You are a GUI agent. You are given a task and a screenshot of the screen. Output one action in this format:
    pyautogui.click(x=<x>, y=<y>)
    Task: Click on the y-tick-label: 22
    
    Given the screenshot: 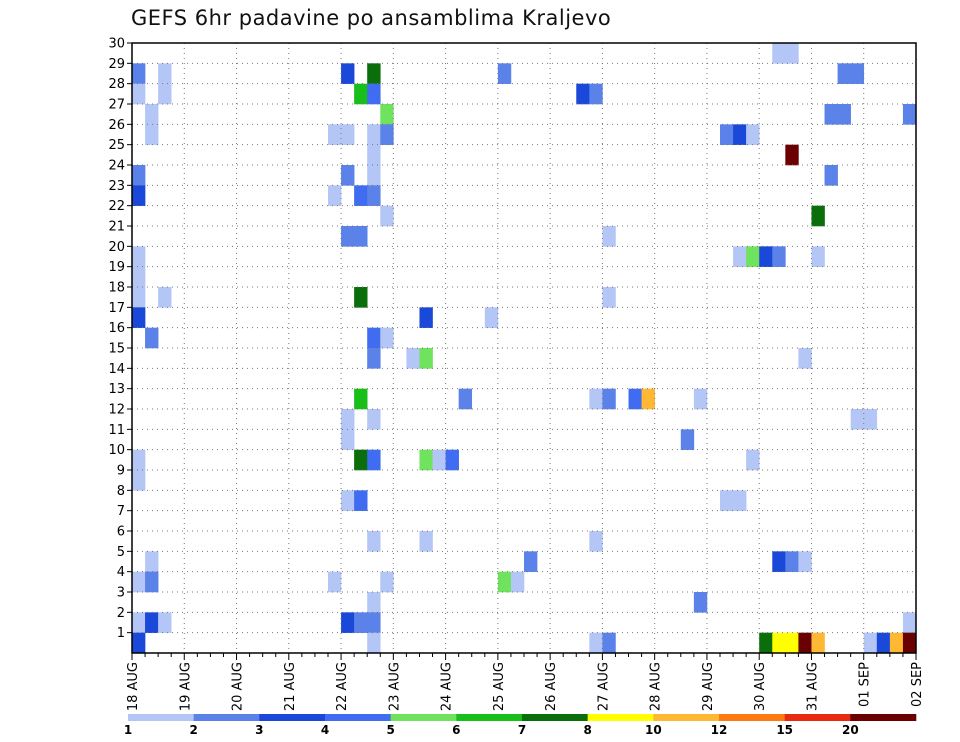 What is the action you would take?
    pyautogui.click(x=116, y=206)
    